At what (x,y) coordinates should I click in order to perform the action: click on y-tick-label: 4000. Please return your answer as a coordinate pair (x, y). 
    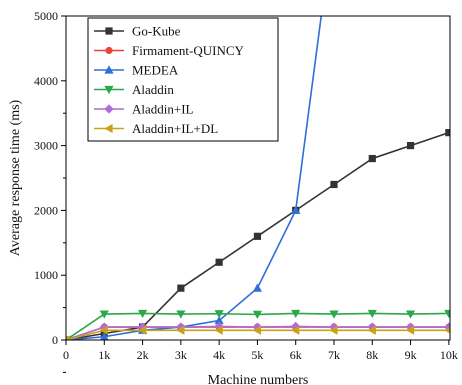
    Looking at the image, I should click on (46, 81).